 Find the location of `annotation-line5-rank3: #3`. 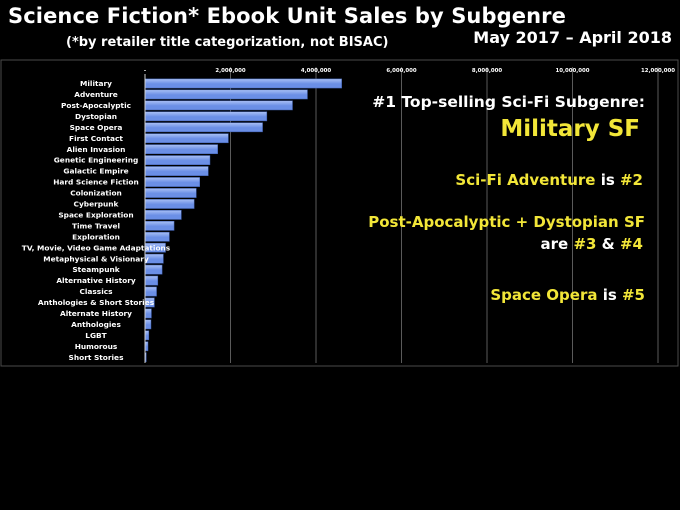

annotation-line5-rank3: #3 is located at coordinates (584, 244).